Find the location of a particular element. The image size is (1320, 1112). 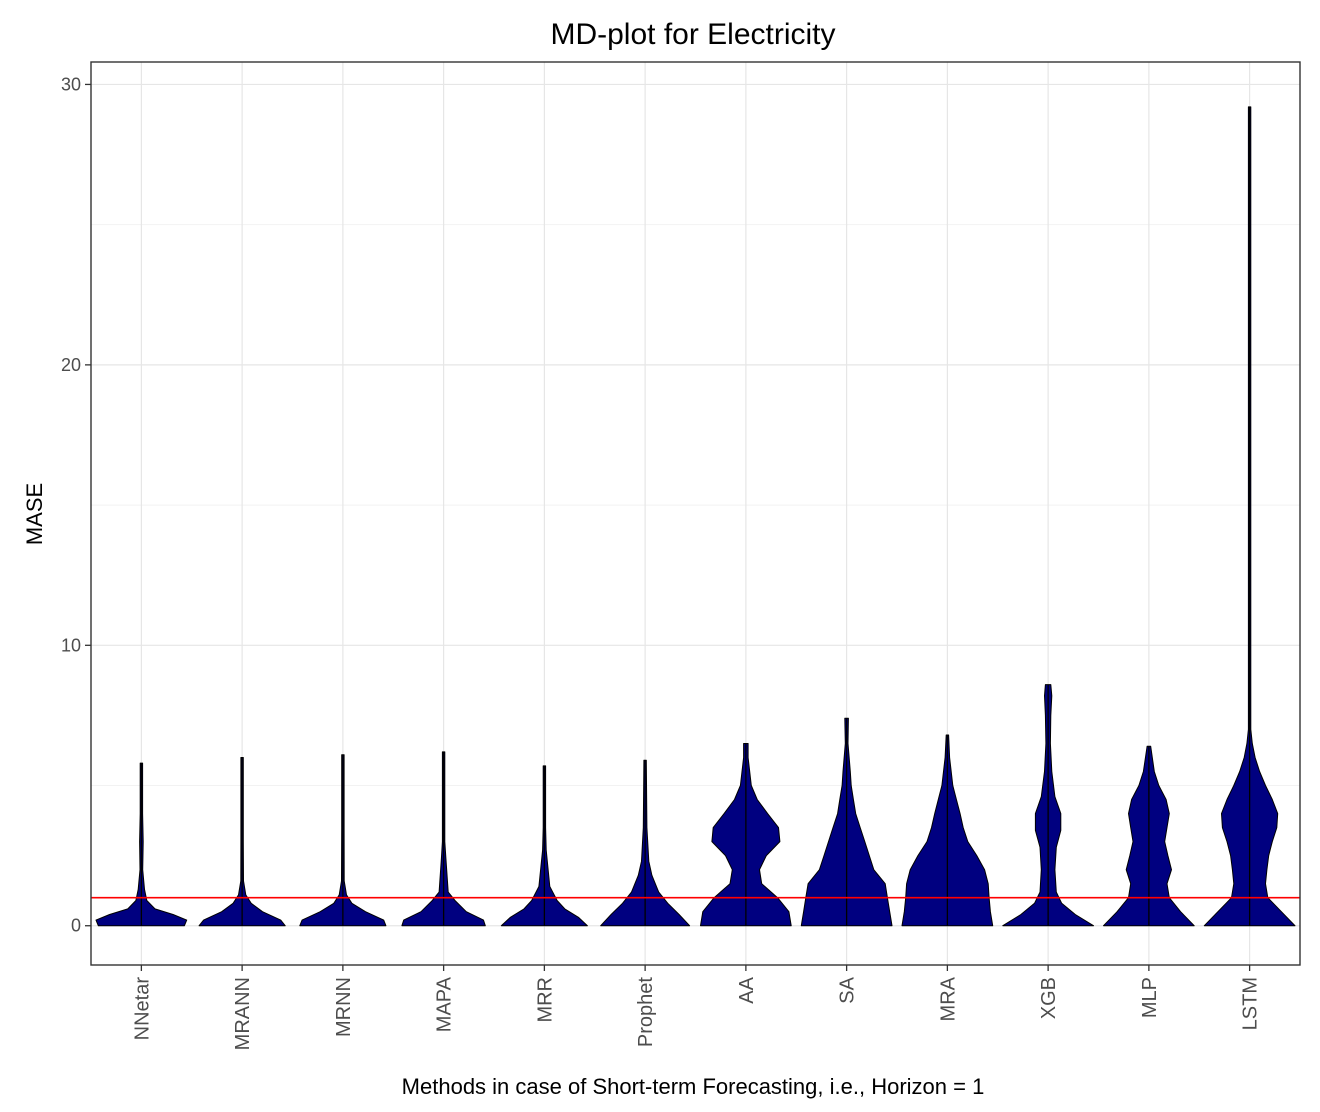

chart-title: MD-plot for Electricity is located at coordinates (692, 34).